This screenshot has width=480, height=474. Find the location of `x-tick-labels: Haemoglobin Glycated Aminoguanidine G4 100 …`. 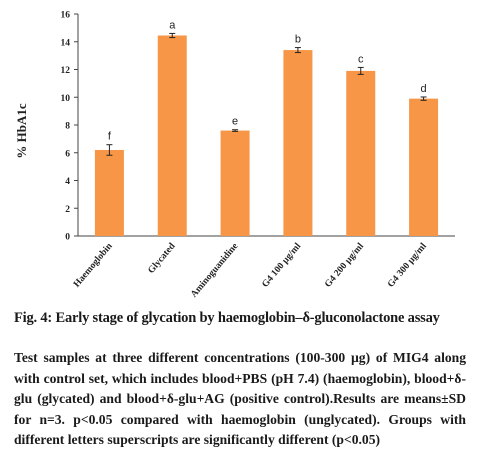

x-tick-labels: Haemoglobin Glycated Aminoguanidine G4 100 … is located at coordinates (250, 270).